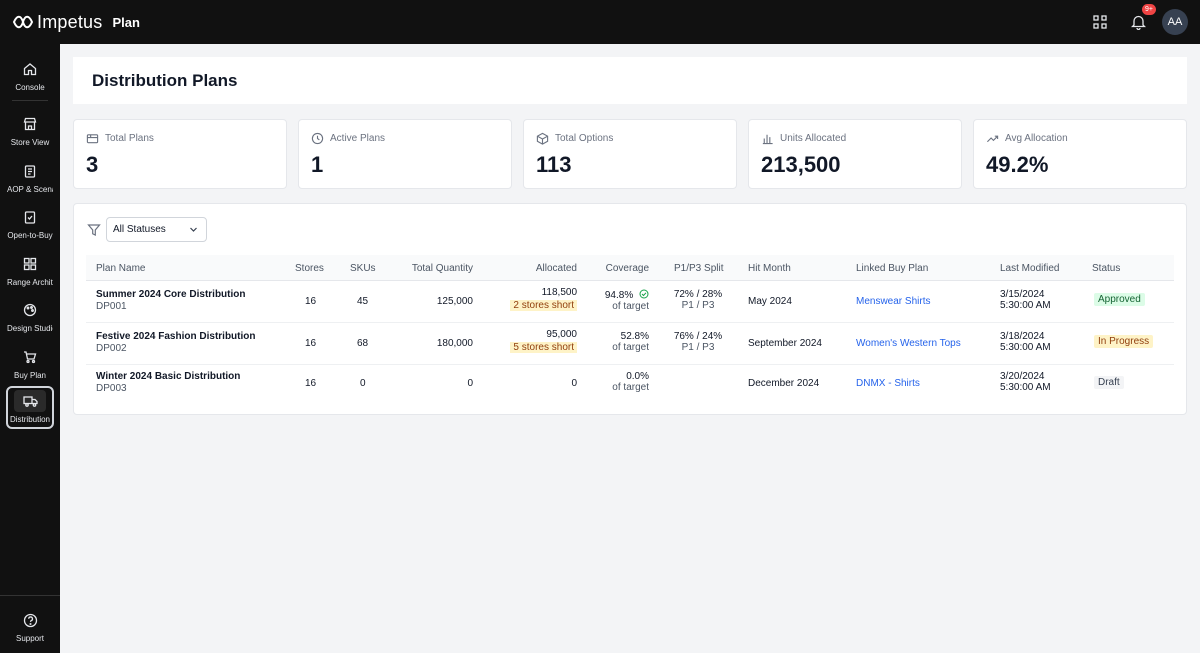 The height and width of the screenshot is (653, 1200). I want to click on last-modified-date: 3/20/2024, so click(1022, 376).